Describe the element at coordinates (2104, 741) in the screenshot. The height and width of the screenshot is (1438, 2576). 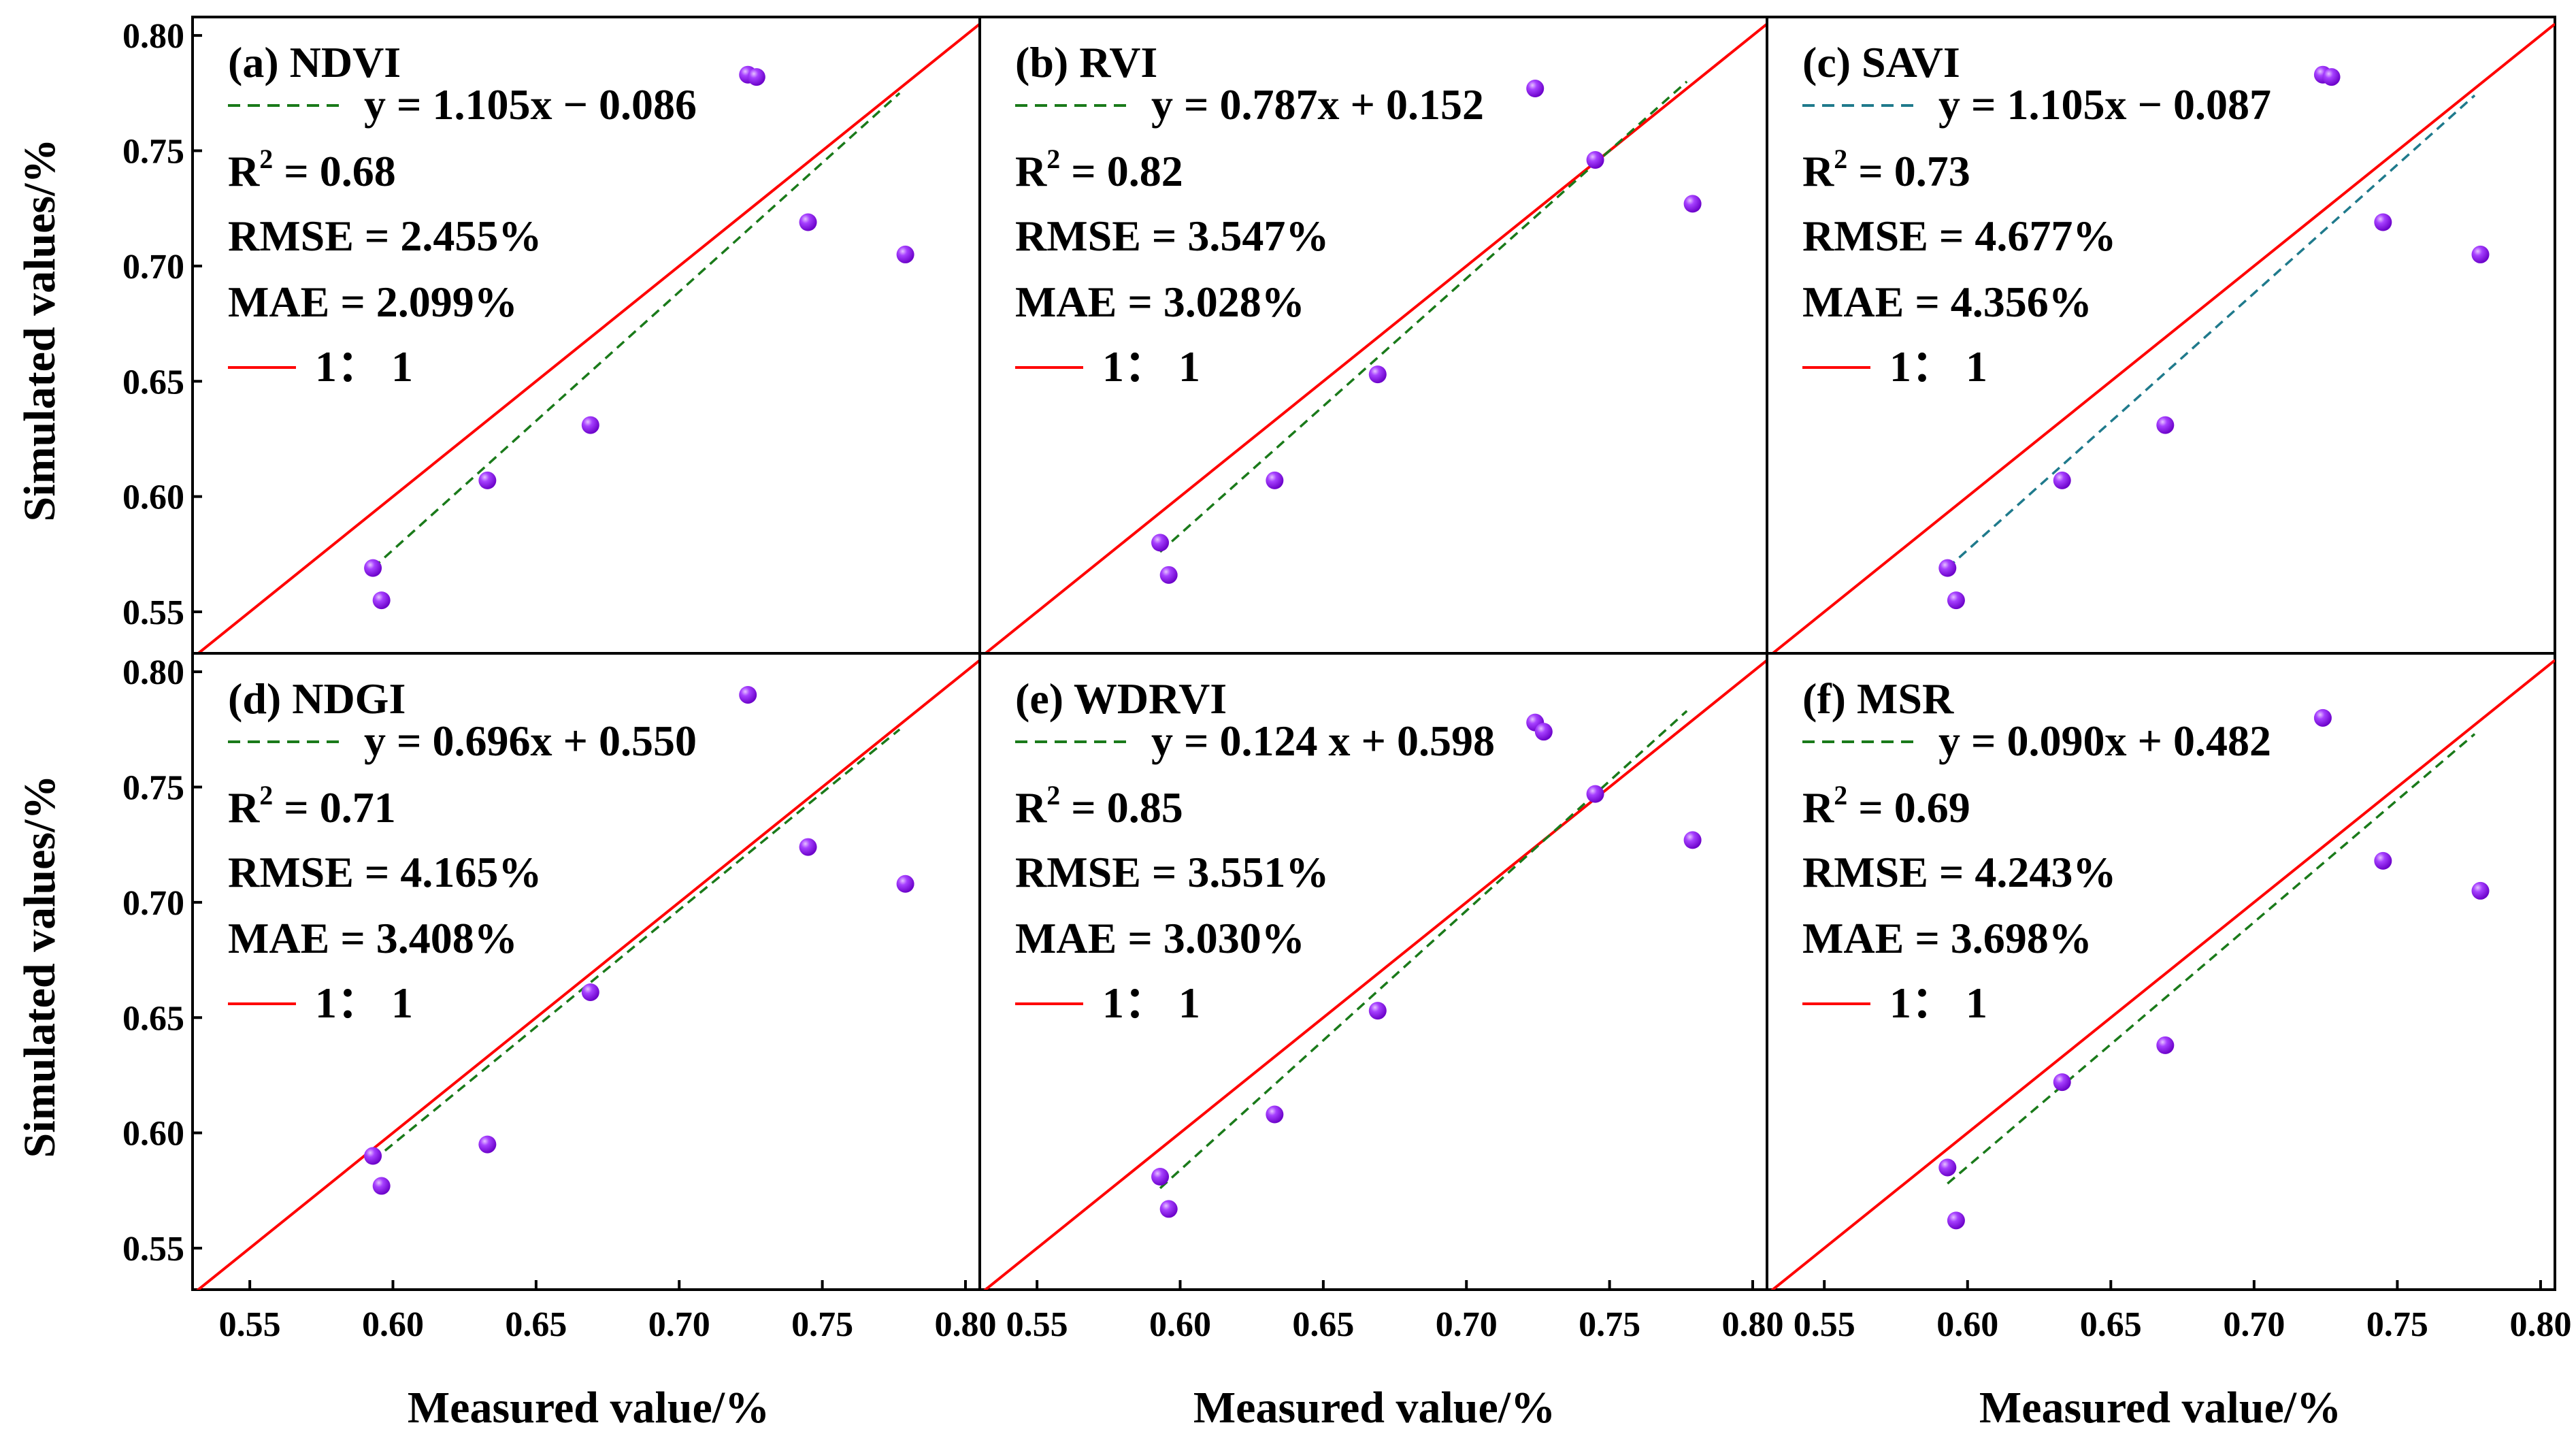
I see `fit-equation: y = 0.090x + 0.482` at that location.